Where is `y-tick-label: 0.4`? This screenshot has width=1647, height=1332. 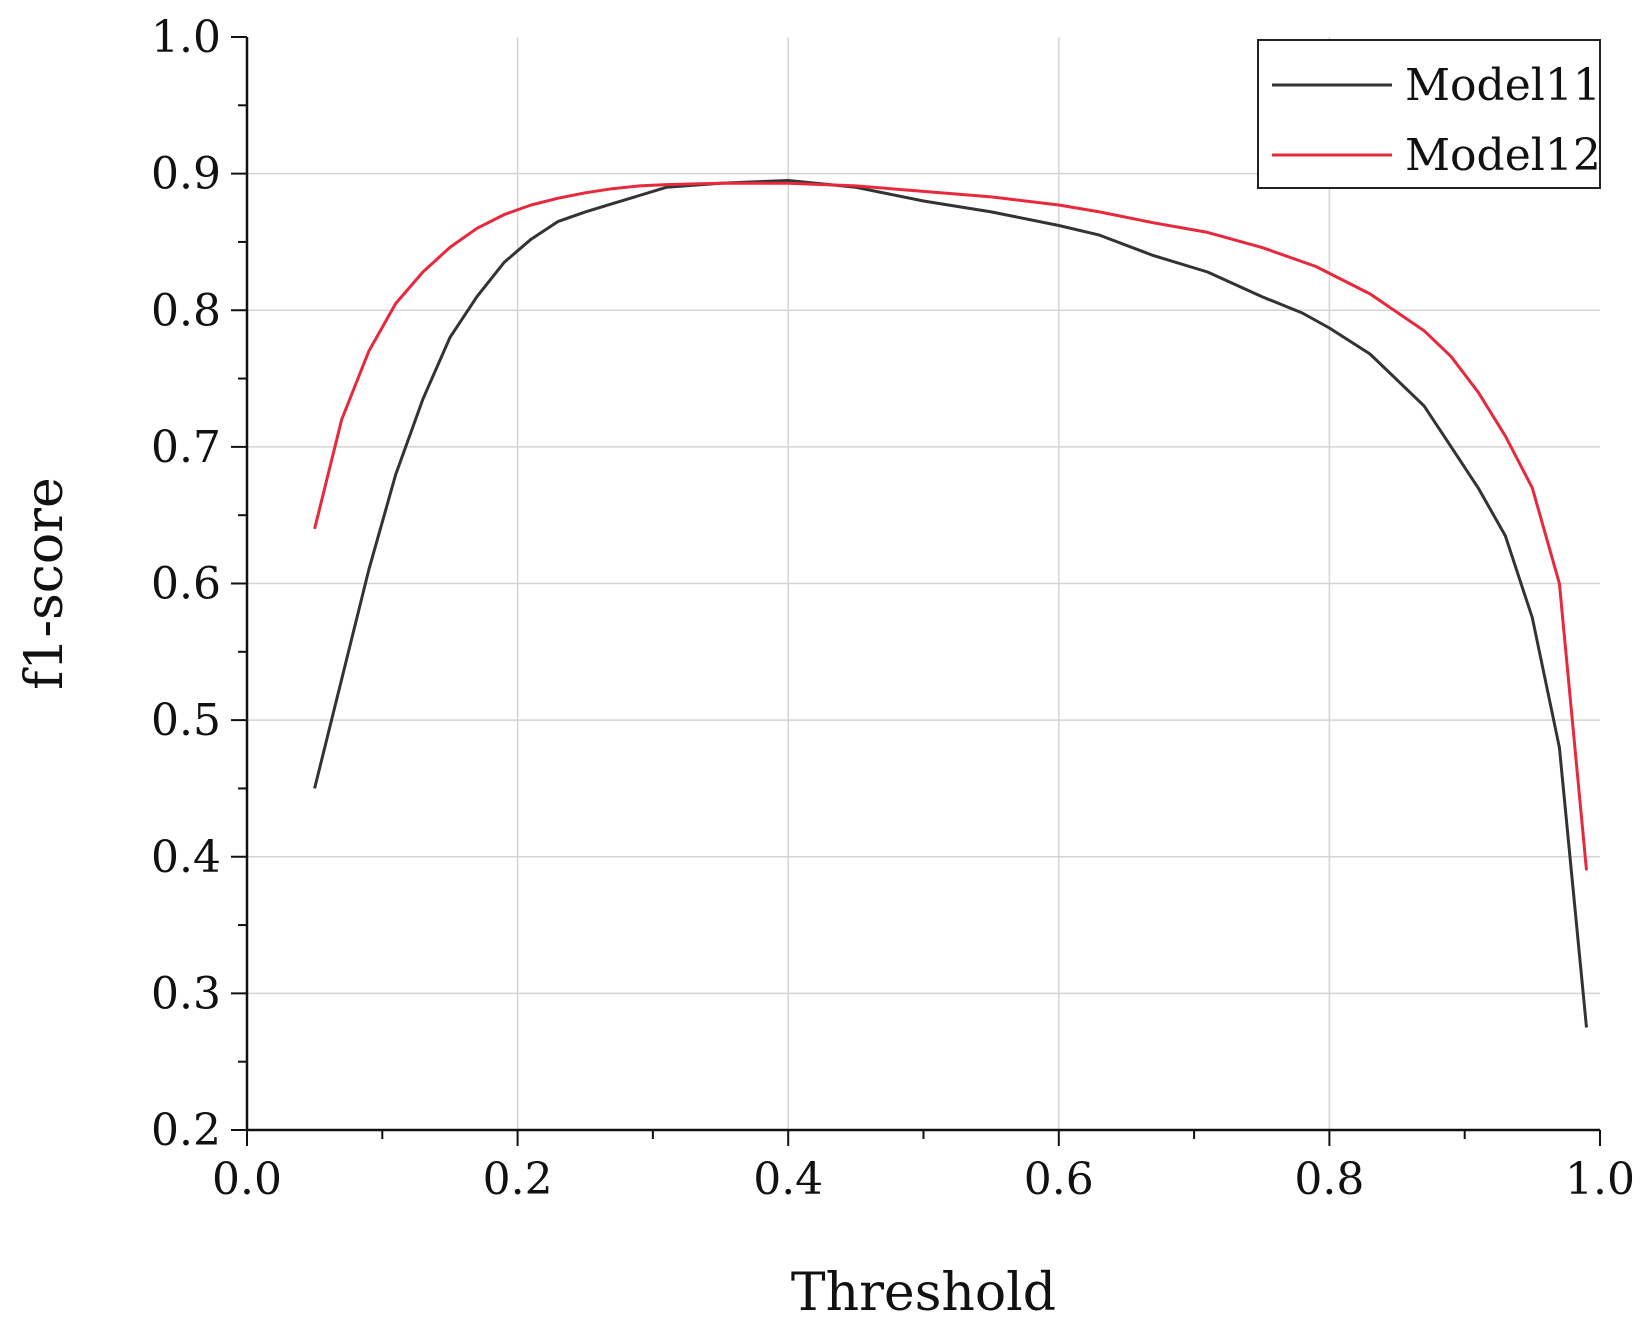 y-tick-label: 0.4 is located at coordinates (186, 857).